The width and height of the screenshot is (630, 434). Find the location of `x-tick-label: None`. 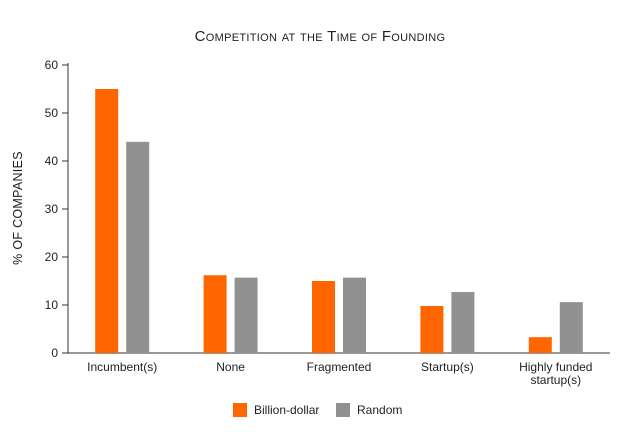

x-tick-label: None is located at coordinates (230, 367).